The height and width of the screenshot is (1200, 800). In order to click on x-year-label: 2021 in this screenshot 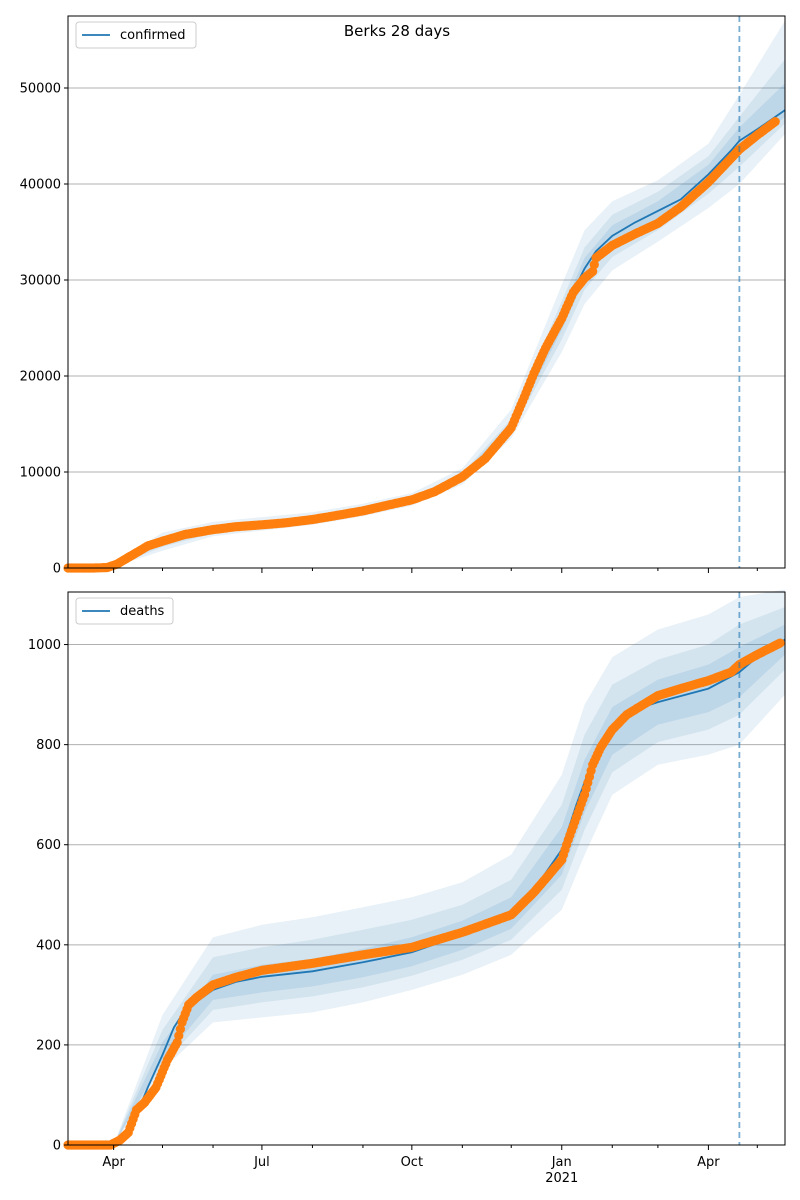, I will do `click(561, 1178)`.